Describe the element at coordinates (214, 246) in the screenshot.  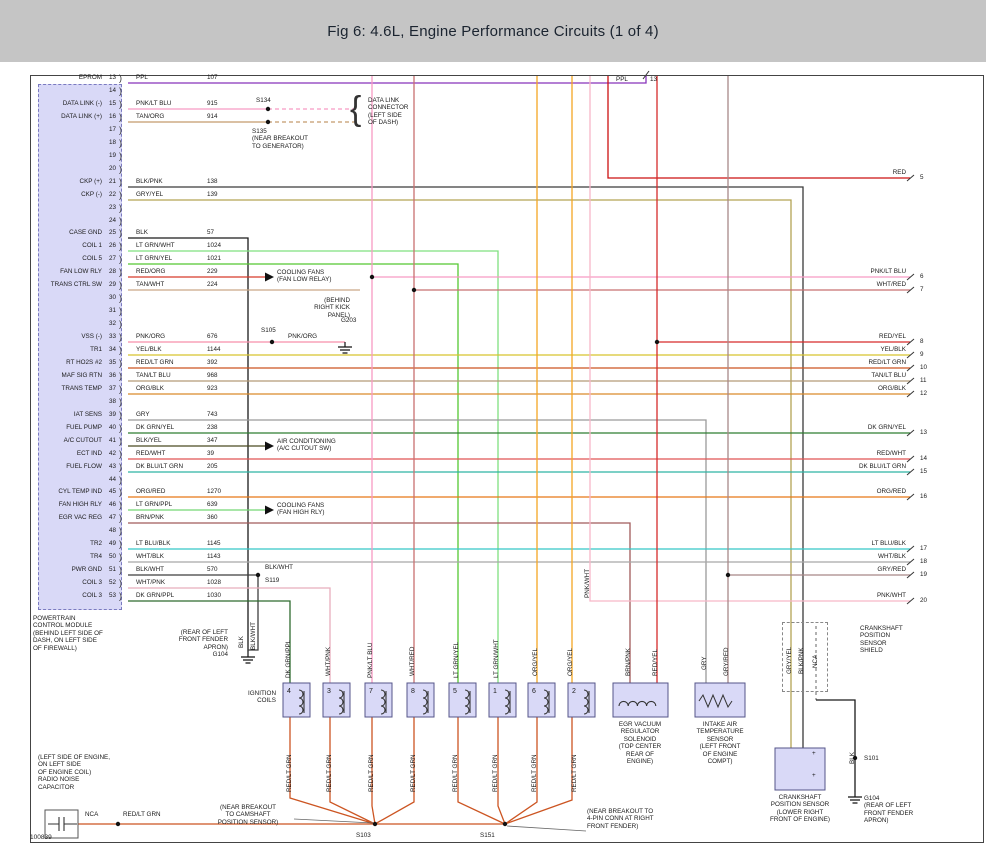
I see `circuit-number-label: 1024` at that location.